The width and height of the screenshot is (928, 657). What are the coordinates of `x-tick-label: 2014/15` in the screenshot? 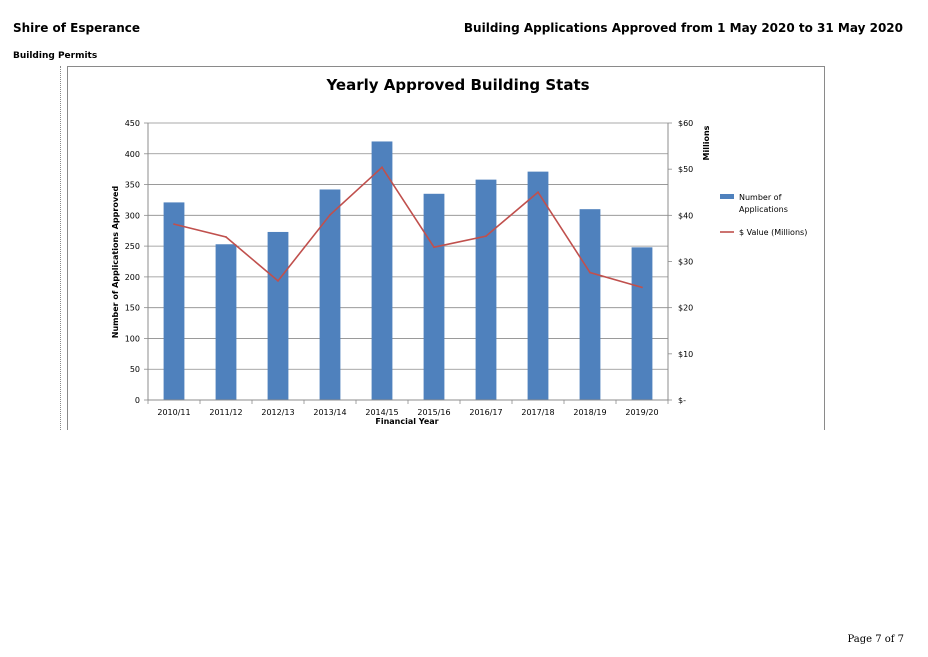 It's located at (381, 412).